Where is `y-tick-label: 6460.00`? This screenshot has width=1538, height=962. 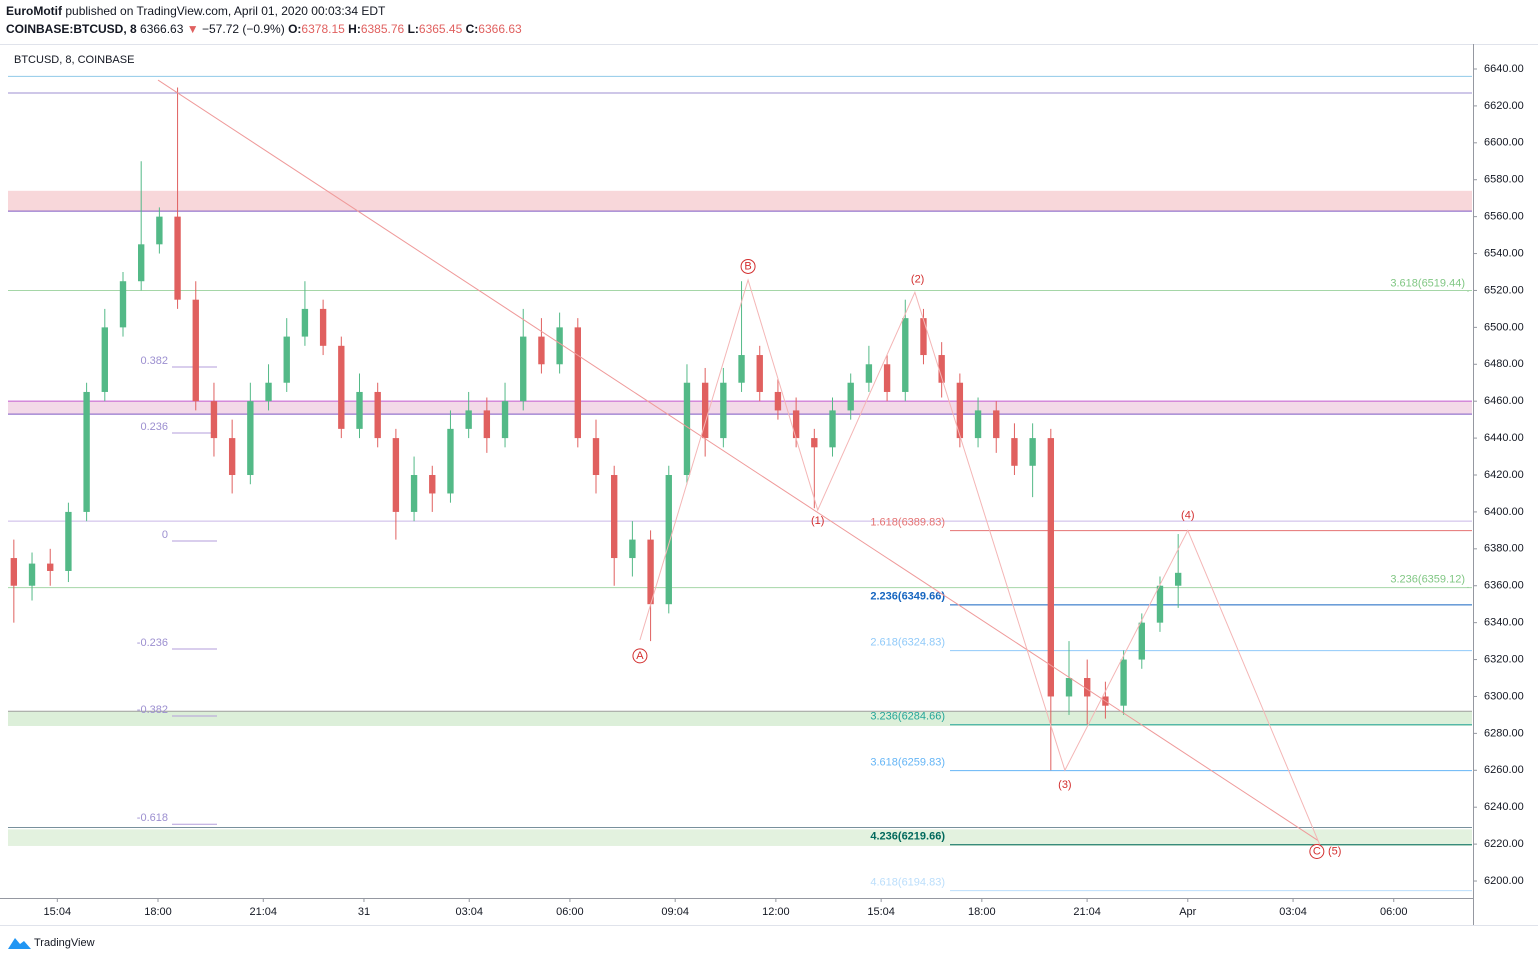
y-tick-label: 6460.00 is located at coordinates (1504, 401).